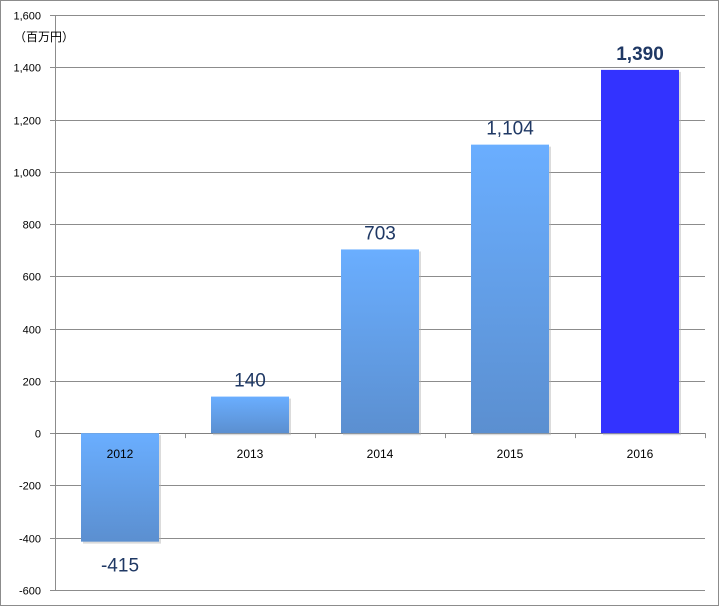  Describe the element at coordinates (44, 37) in the screenshot. I see `unit-label: （百万円）` at that location.